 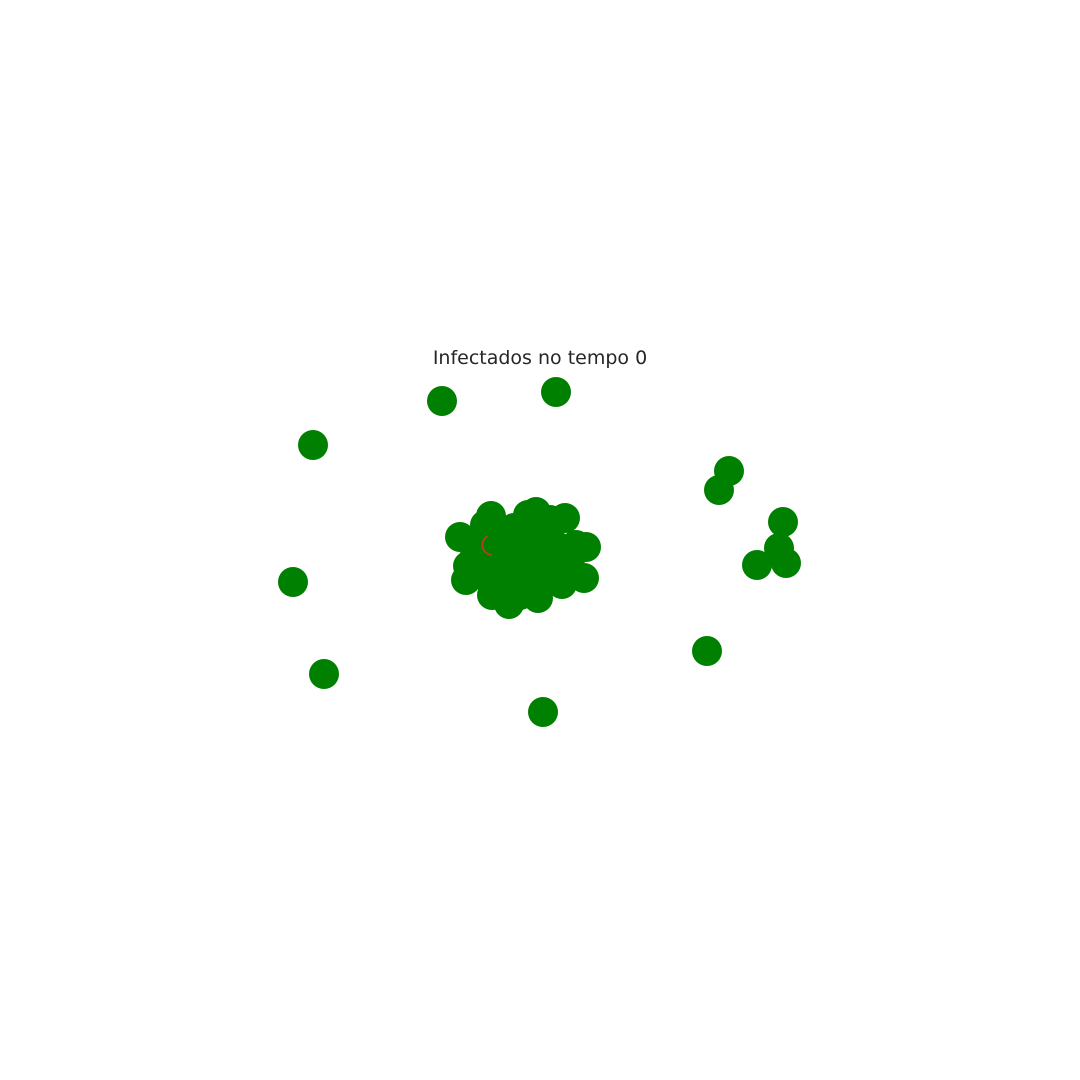 What do you see at coordinates (540, 358) in the screenshot?
I see `figure-title: Infectados no tempo 0` at bounding box center [540, 358].